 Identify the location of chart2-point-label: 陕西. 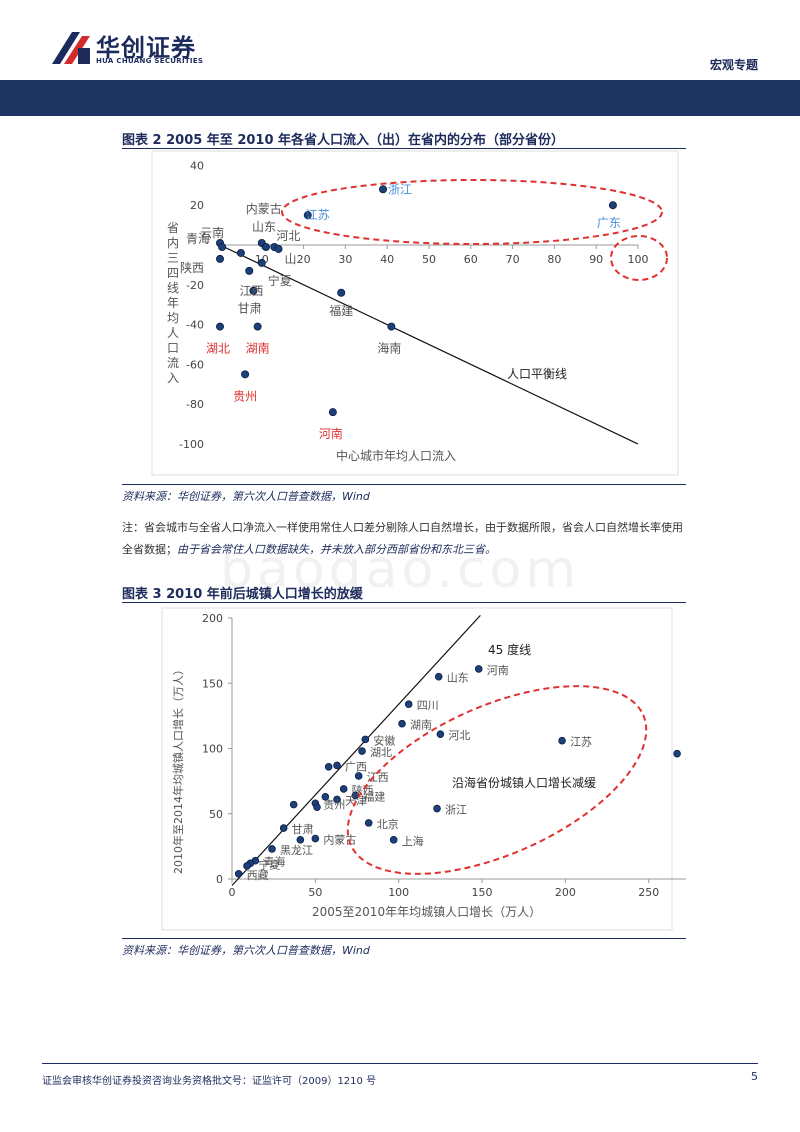
(192, 267).